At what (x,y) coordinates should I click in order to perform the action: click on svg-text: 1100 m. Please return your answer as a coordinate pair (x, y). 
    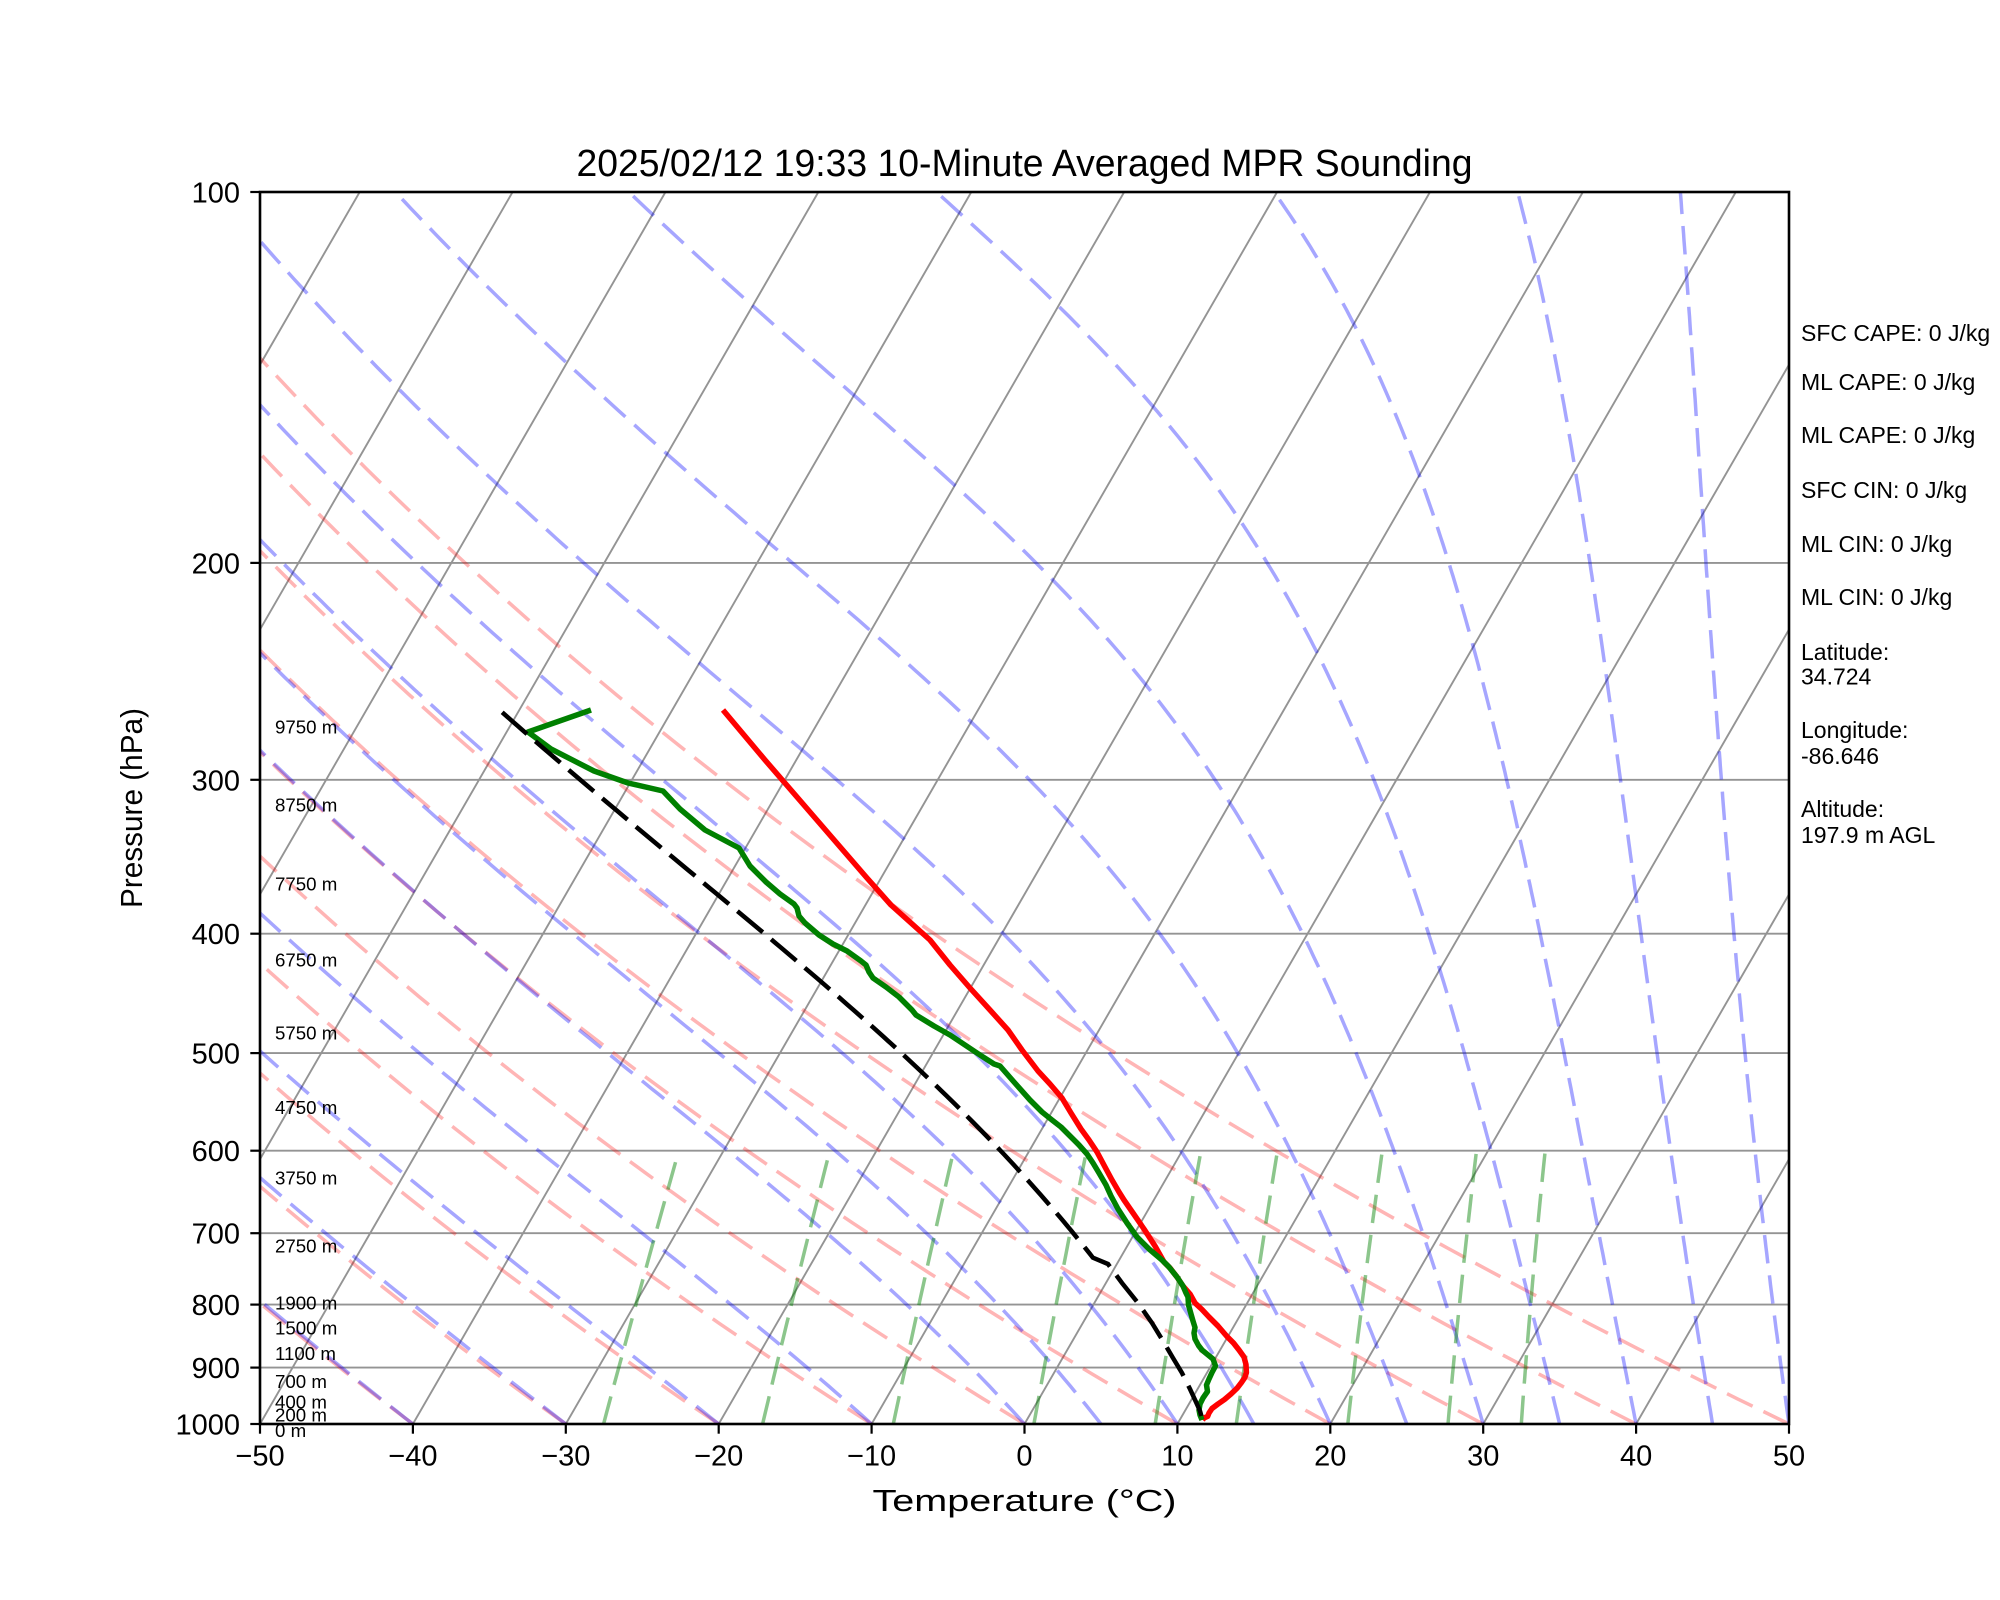
    Looking at the image, I should click on (305, 1353).